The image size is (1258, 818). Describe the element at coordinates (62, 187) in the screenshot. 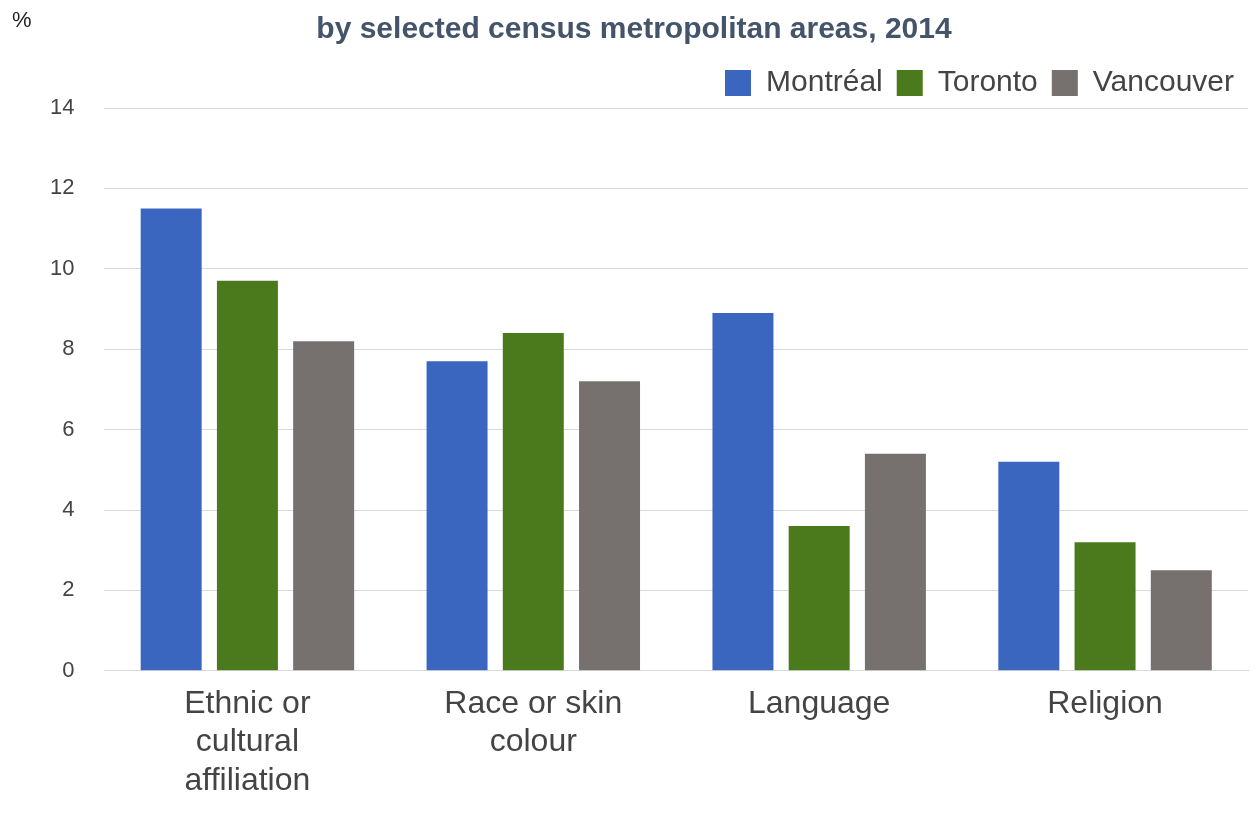

I see `y-tick-label: 12` at that location.